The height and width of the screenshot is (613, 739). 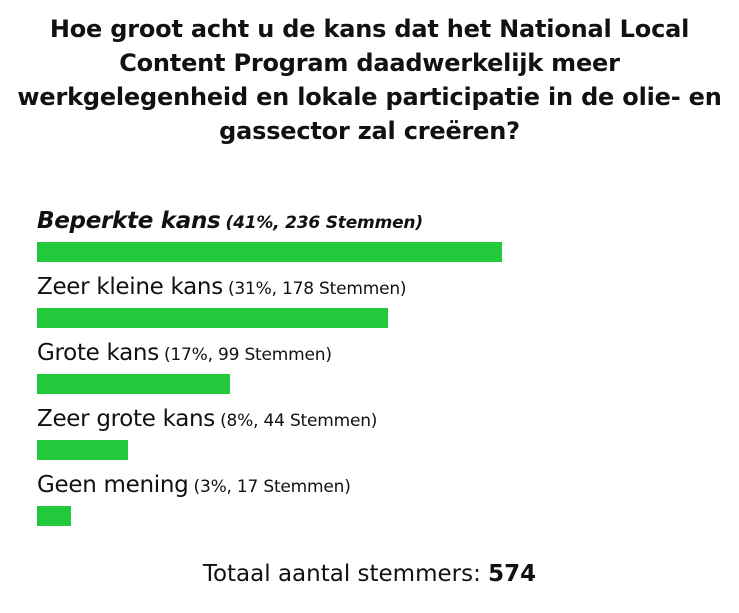 I want to click on poll-option: Zeer grote kans (8%, 44 Stemmen), so click(x=377, y=431).